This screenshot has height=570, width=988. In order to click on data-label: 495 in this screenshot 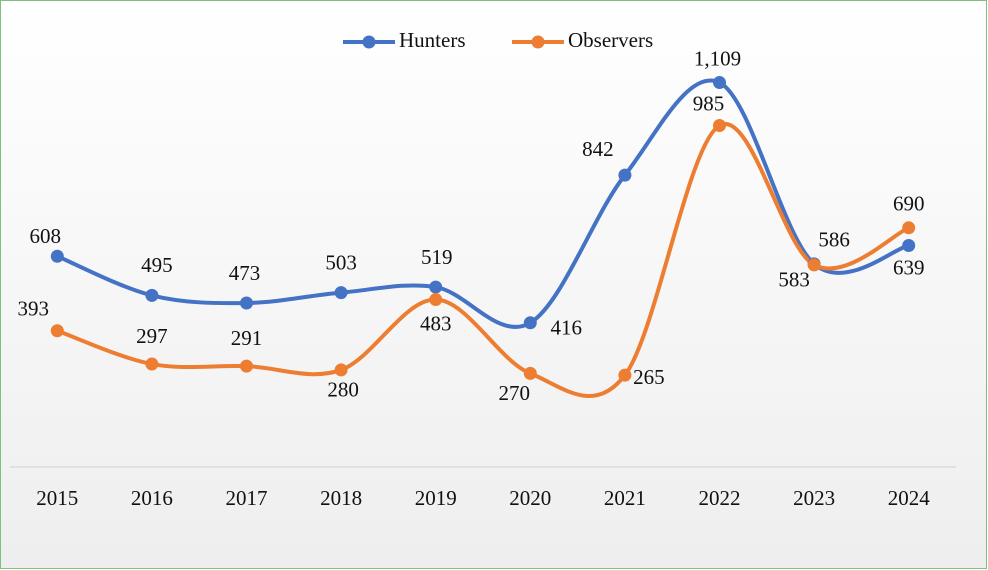, I will do `click(157, 265)`.